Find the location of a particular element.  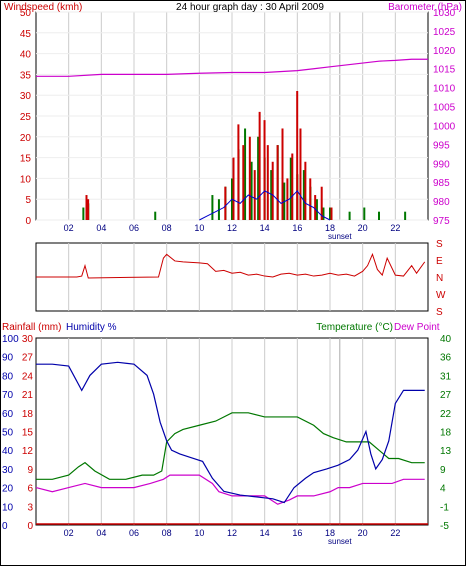

wind-y-tick-label: 20 is located at coordinates (26, 138).